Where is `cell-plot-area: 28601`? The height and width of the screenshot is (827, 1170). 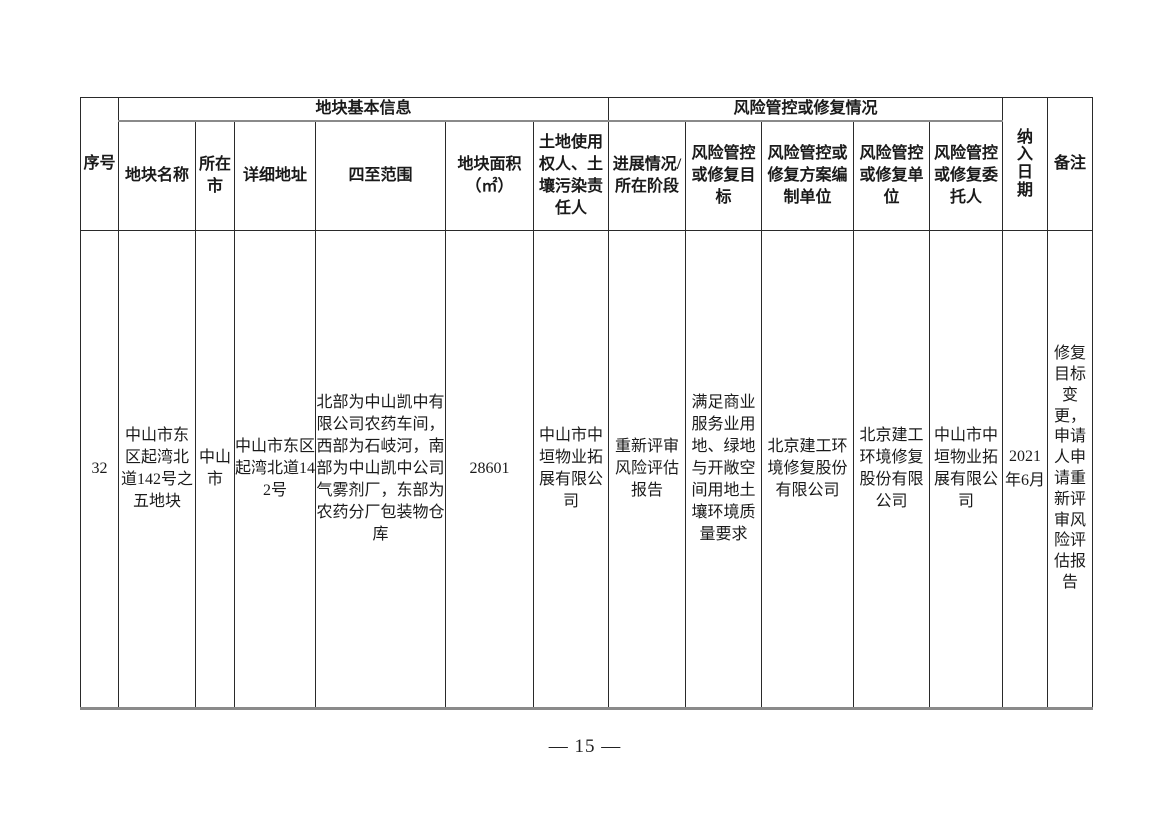
cell-plot-area: 28601 is located at coordinates (489, 470).